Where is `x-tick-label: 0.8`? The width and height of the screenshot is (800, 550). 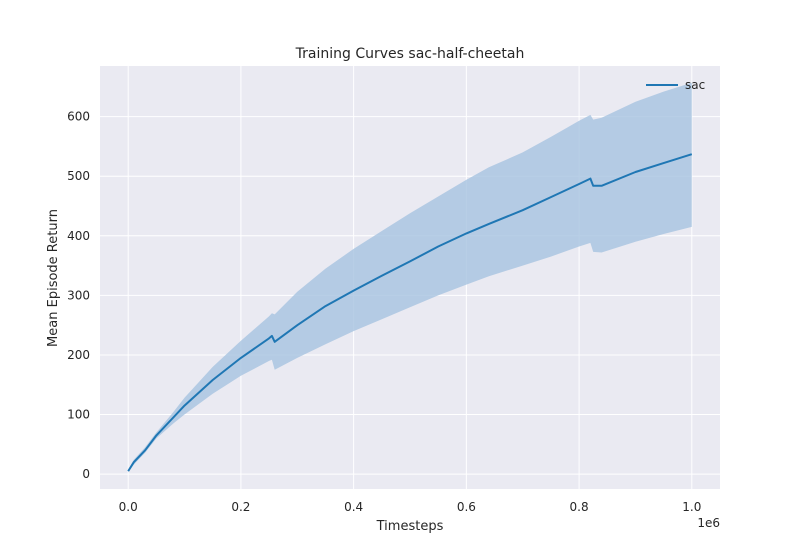
x-tick-label: 0.8 is located at coordinates (579, 507).